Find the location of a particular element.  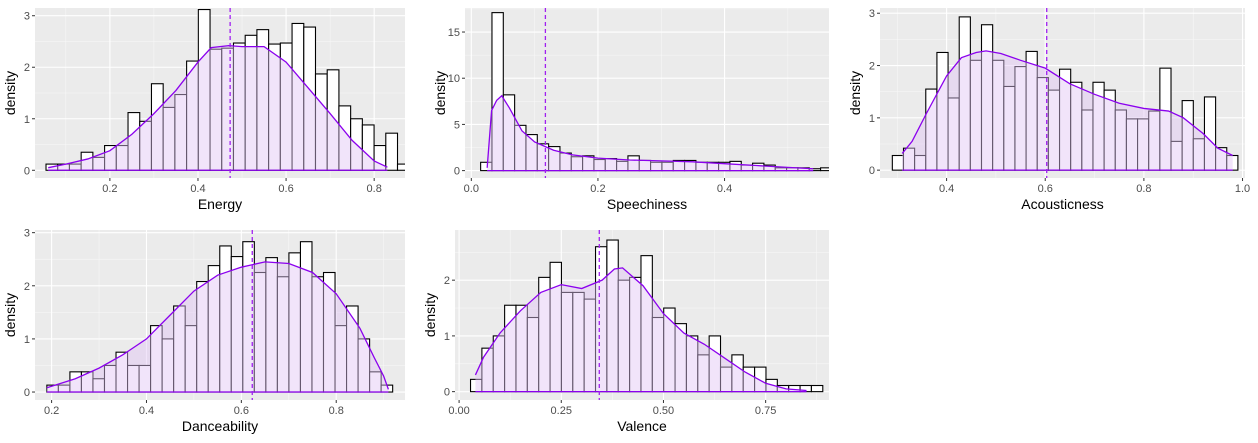

histogram-panel-acousticness: 0.4 0.6 0.8 1.0 0 1 2 3 Acousticness density is located at coordinates (1048, 110).